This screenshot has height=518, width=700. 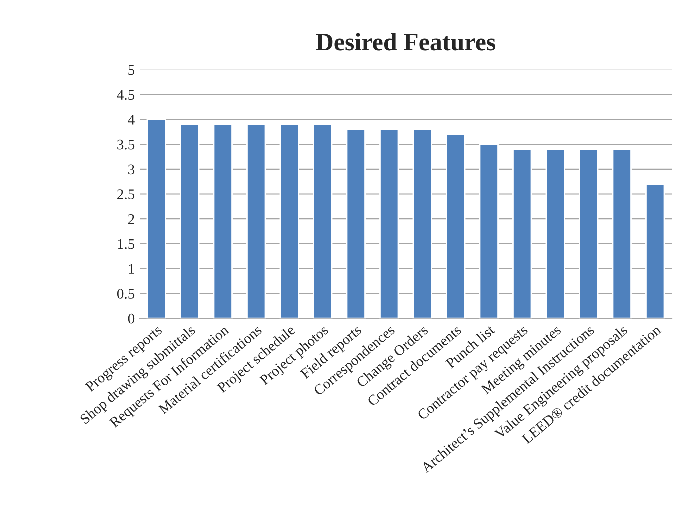 What do you see at coordinates (131, 319) in the screenshot?
I see `y-tick-label: 0` at bounding box center [131, 319].